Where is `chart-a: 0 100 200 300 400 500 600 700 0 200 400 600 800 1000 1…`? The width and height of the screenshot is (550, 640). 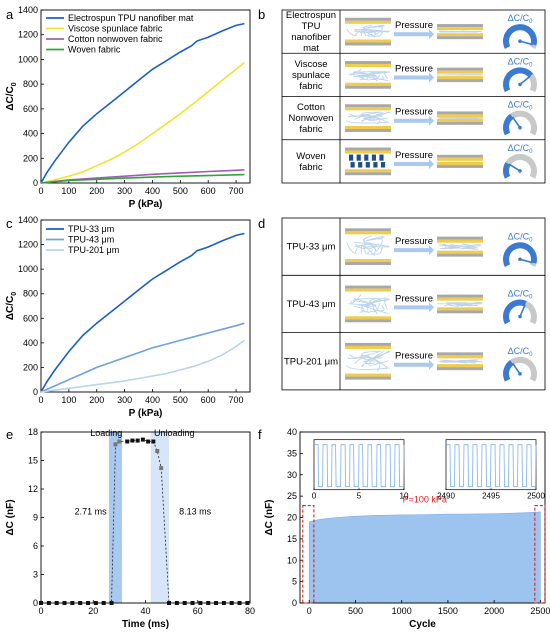
chart-a: 0 100 200 300 400 500 600 700 0 200 400 600 800 1000 1… is located at coordinates (128, 107).